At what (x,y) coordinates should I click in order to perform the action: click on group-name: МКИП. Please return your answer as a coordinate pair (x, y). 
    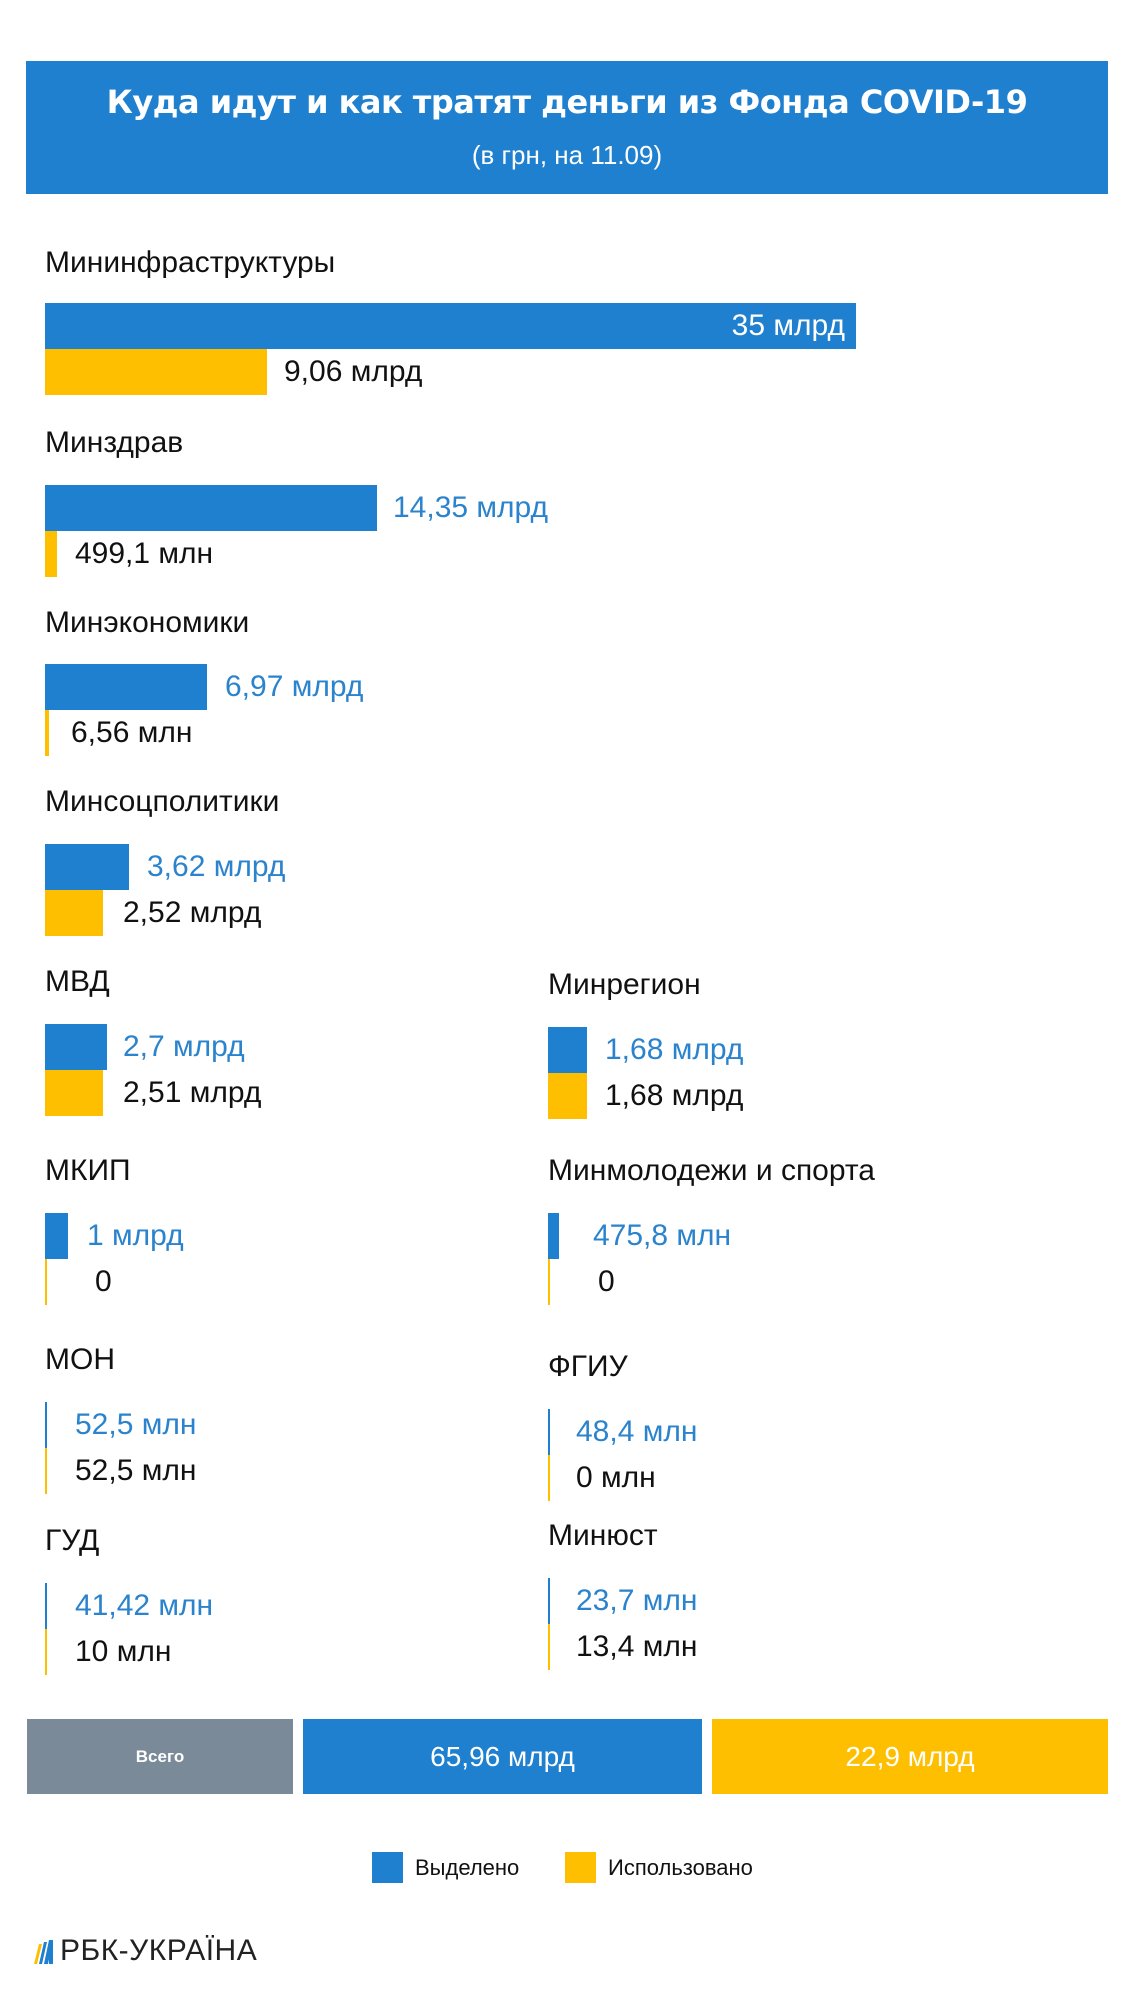
    Looking at the image, I should click on (88, 1170).